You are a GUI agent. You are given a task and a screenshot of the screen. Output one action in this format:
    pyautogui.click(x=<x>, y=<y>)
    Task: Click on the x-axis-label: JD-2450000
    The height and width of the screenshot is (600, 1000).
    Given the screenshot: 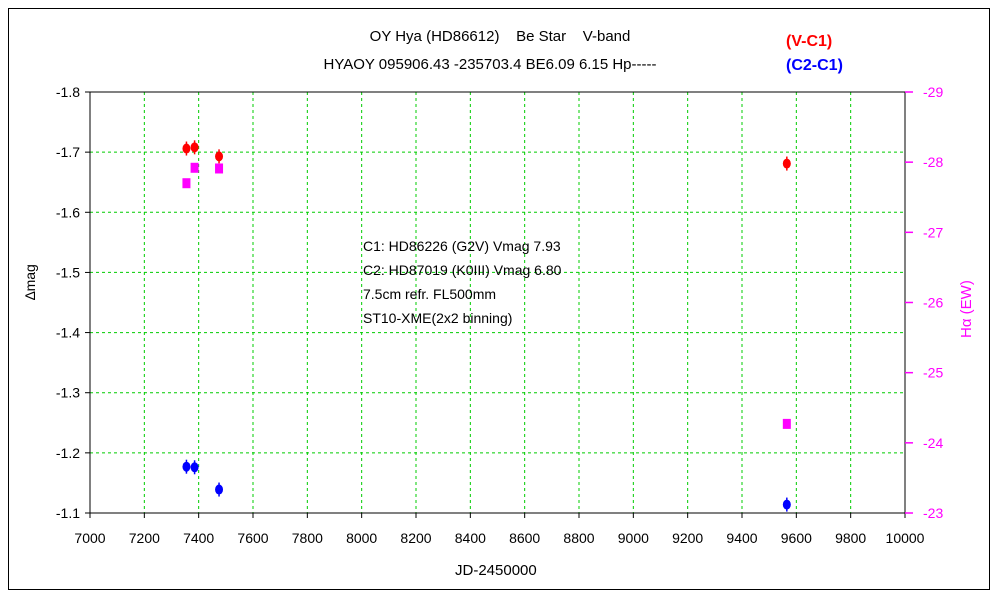 What is the action you would take?
    pyautogui.click(x=496, y=570)
    